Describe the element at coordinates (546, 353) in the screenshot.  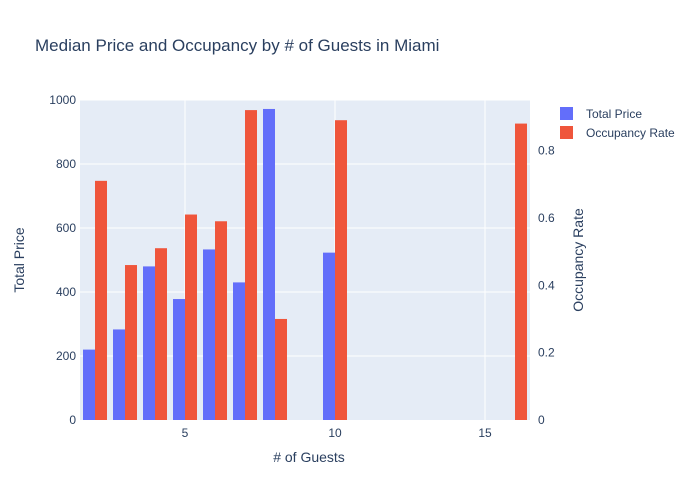
I see `y2-tick-label: 0.2` at that location.